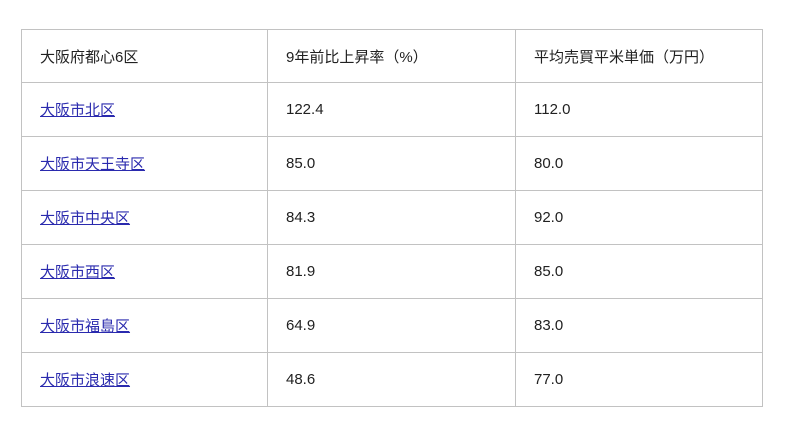 This screenshot has height=439, width=800. I want to click on increase-rate-cell: 84.3, so click(391, 217).